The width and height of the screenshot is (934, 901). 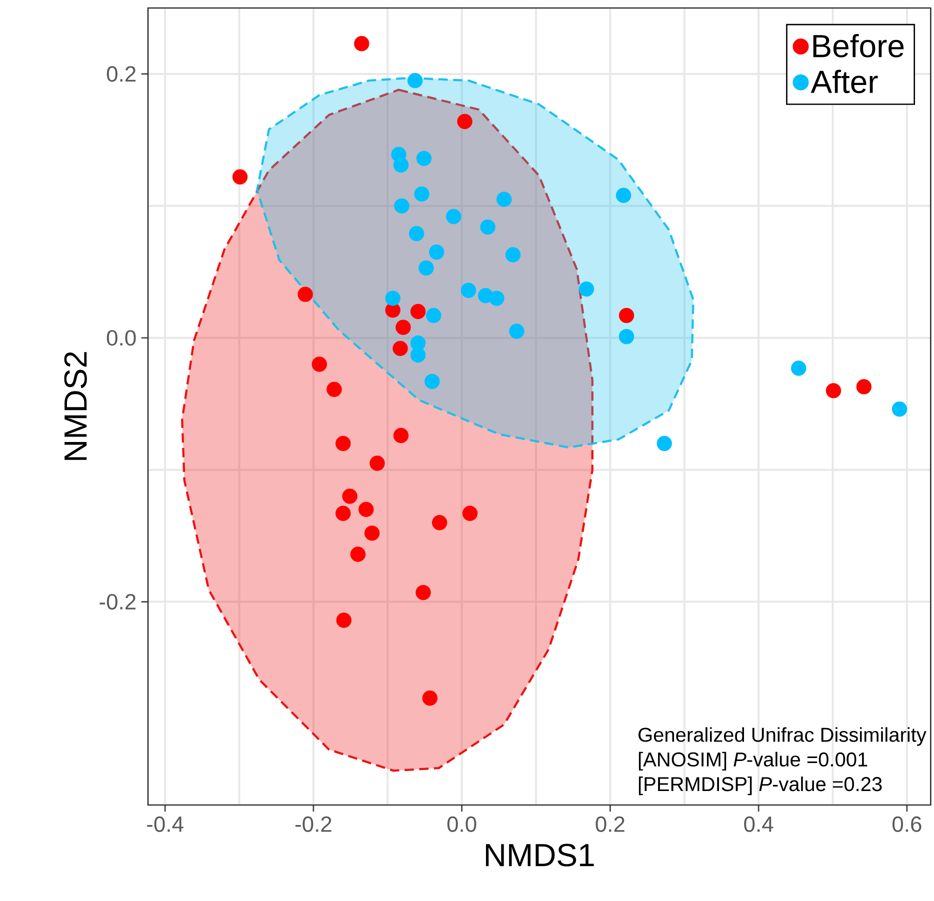 I want to click on x-tick-label: 0.4, so click(x=759, y=824).